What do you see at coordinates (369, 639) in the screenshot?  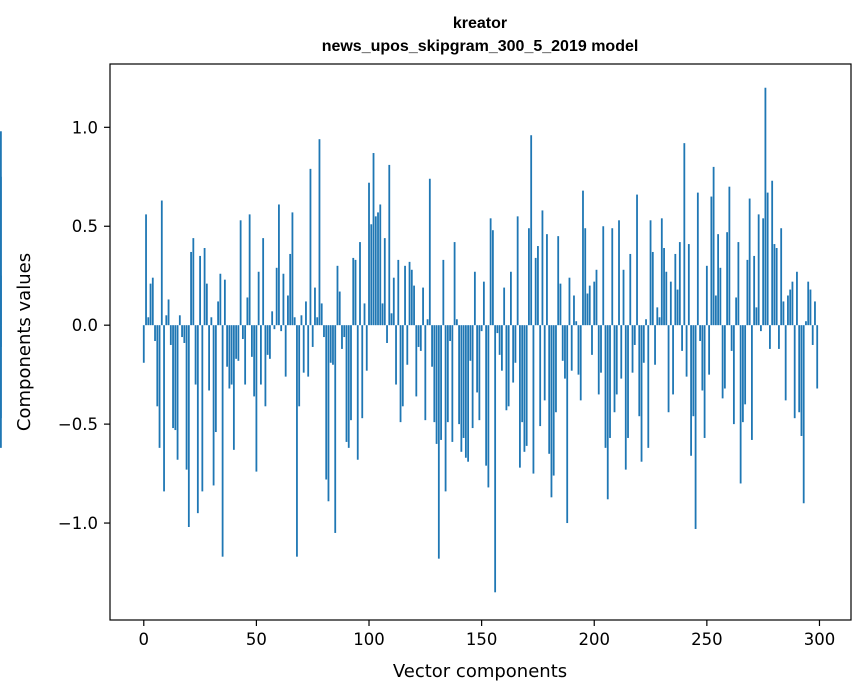 I see `x-tick-label: 100` at bounding box center [369, 639].